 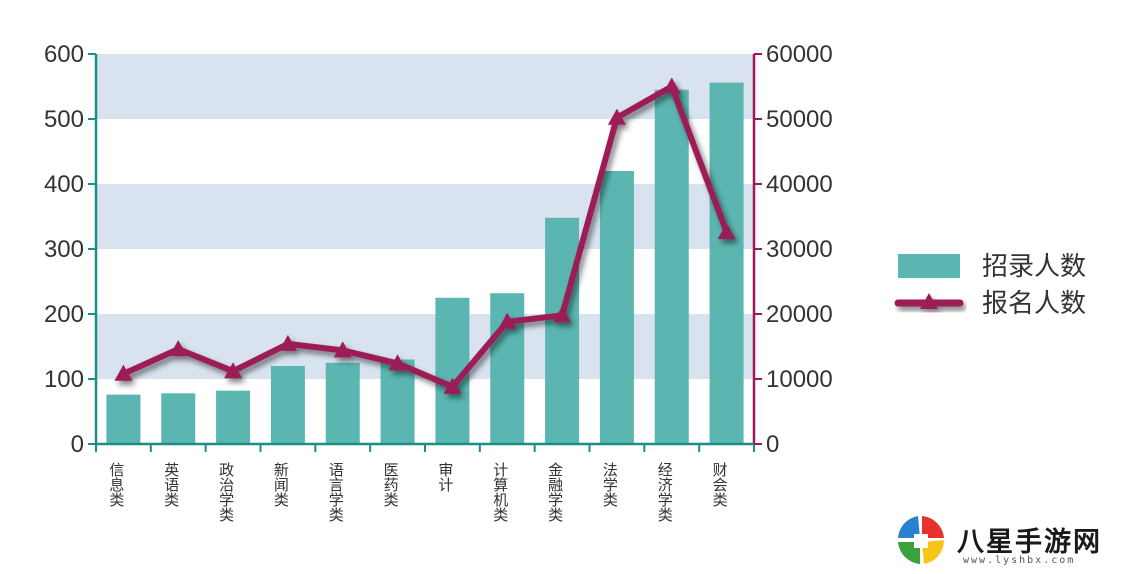 What do you see at coordinates (171, 484) in the screenshot?
I see `category-label: 英语类` at bounding box center [171, 484].